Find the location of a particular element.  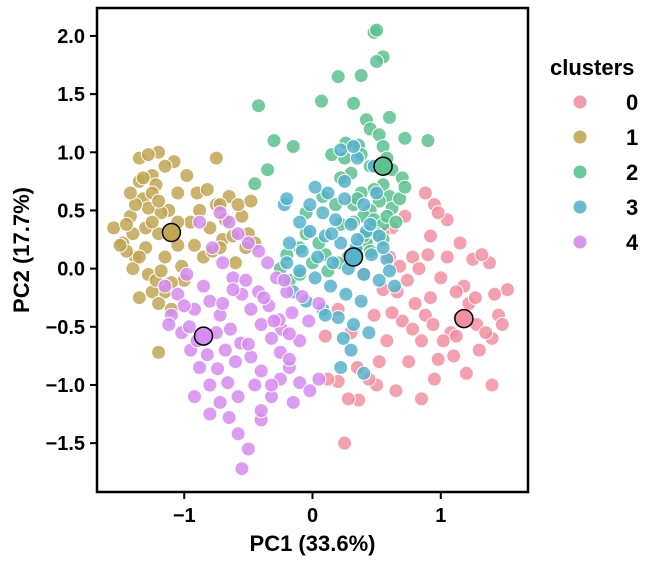

legend-label-3: 3 is located at coordinates (632, 207).